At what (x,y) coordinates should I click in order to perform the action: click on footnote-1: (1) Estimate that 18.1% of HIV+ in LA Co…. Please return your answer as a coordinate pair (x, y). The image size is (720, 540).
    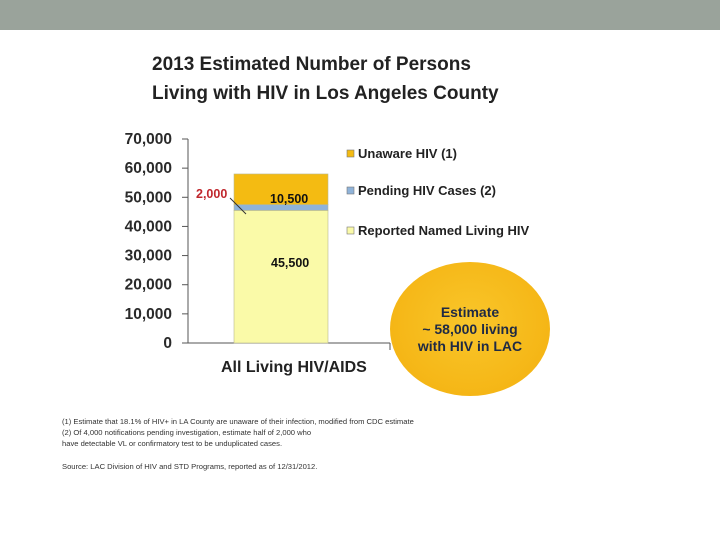
    Looking at the image, I should click on (238, 421).